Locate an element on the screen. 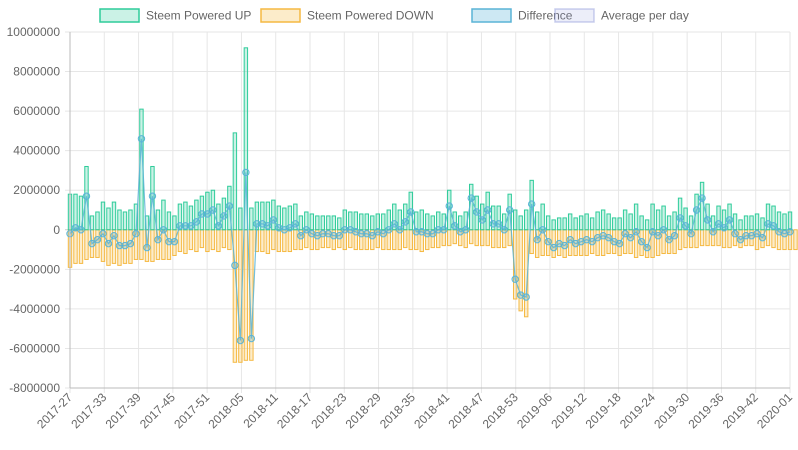 The width and height of the screenshot is (798, 450). legend-item-down: Steem Powered DOWN is located at coordinates (347, 15).